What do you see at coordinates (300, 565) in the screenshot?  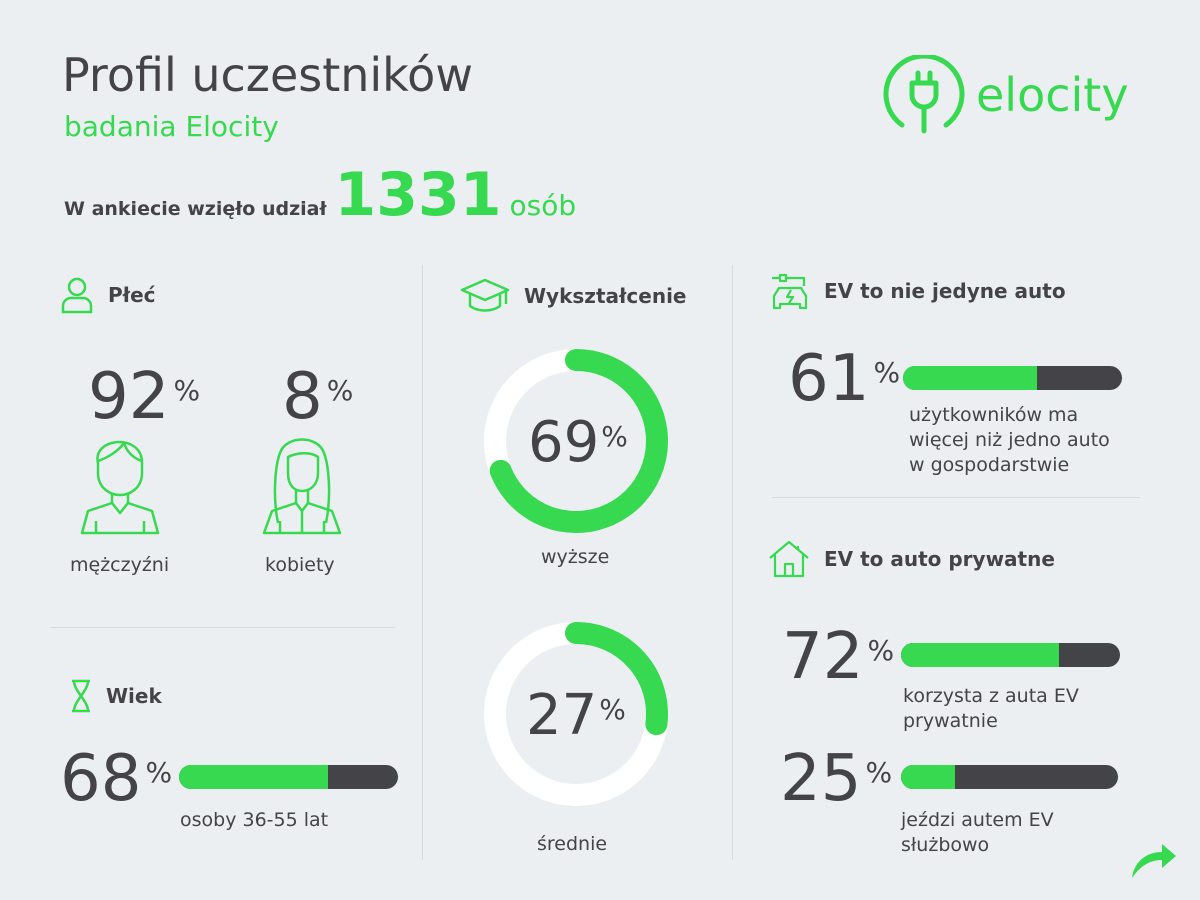 I see `women-label: kobiety` at bounding box center [300, 565].